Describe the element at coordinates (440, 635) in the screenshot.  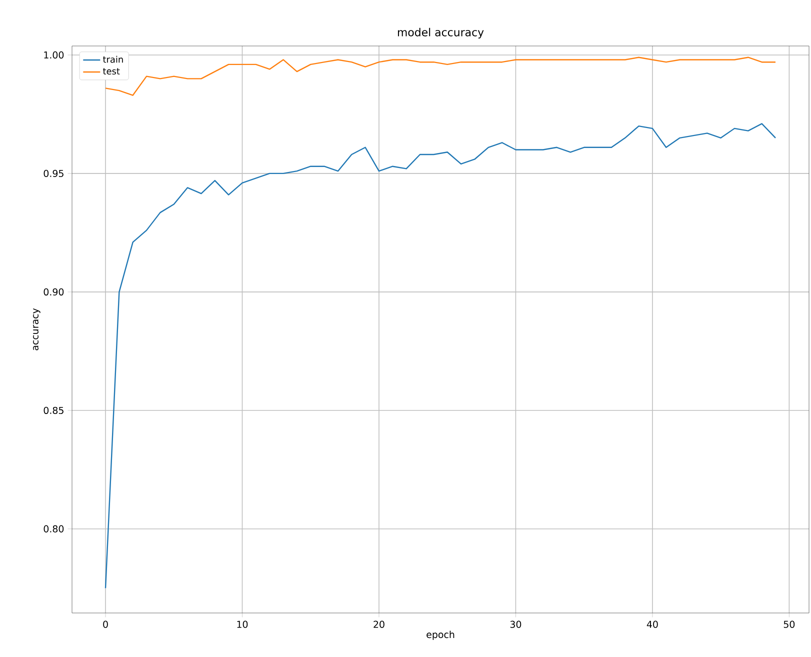
I see `x-axis-title: epoch` at that location.